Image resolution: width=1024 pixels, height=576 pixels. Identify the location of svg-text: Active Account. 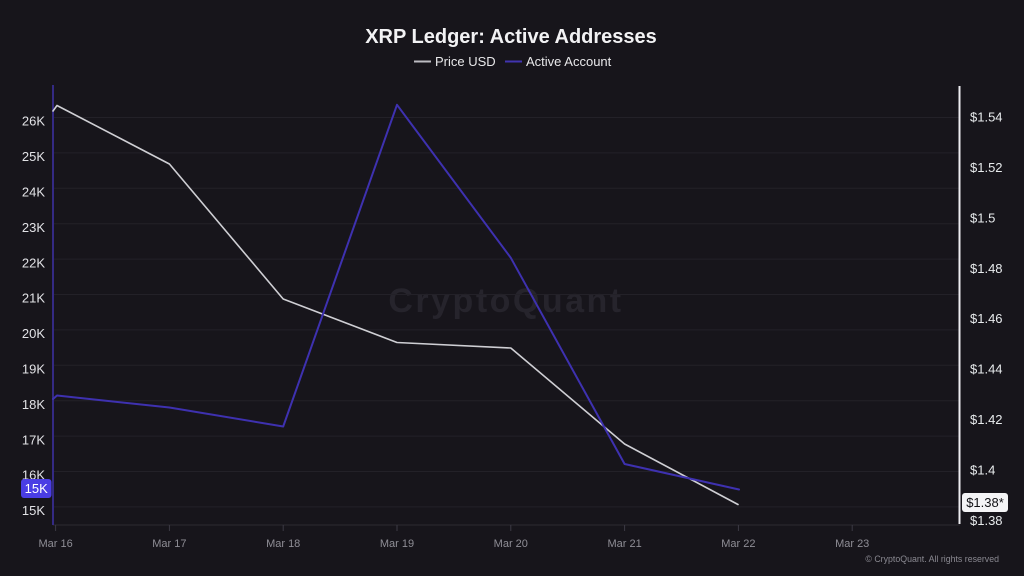
(569, 61).